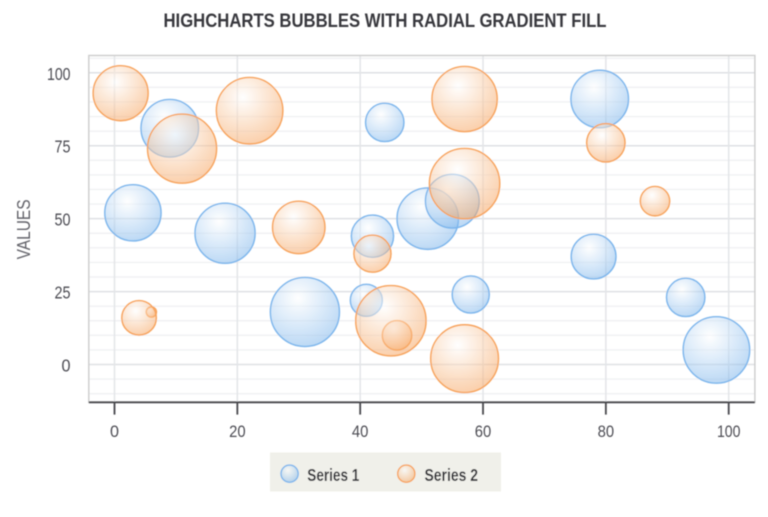 Image resolution: width=768 pixels, height=517 pixels. I want to click on svg-text: 25, so click(63, 293).